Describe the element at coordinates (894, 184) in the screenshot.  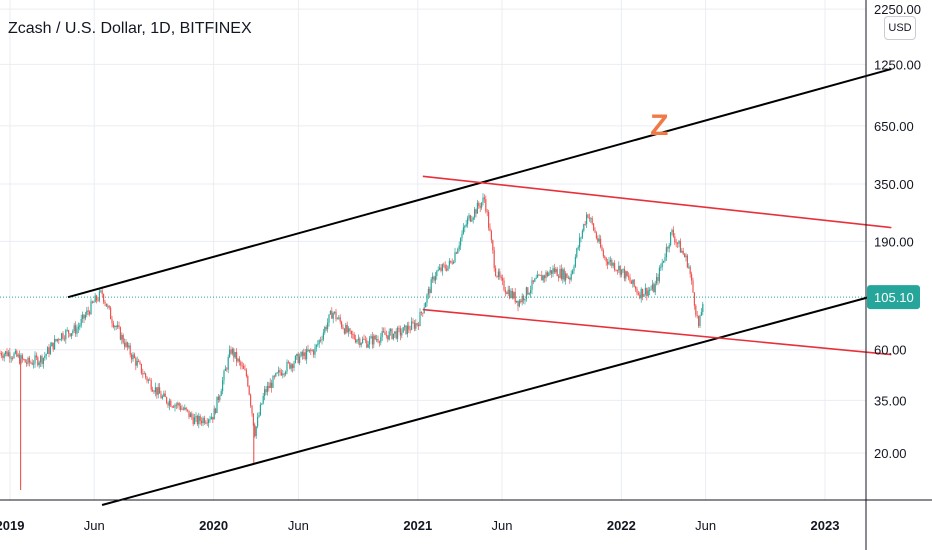
I see `y-tick-label: 350.00` at that location.